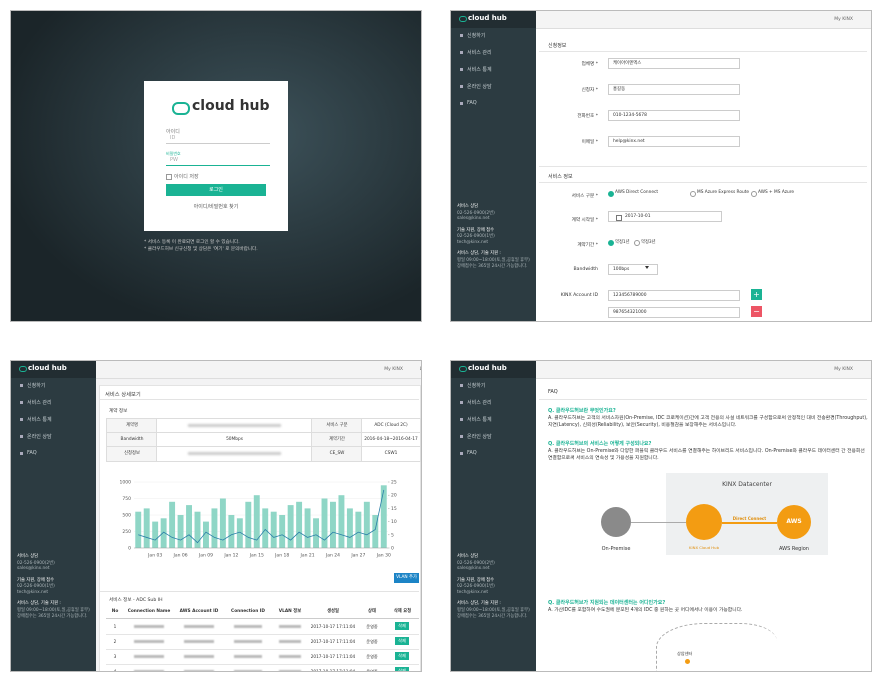 The image size is (879, 680). What do you see at coordinates (216, 190) in the screenshot?
I see `login-button: 로그인` at bounding box center [216, 190].